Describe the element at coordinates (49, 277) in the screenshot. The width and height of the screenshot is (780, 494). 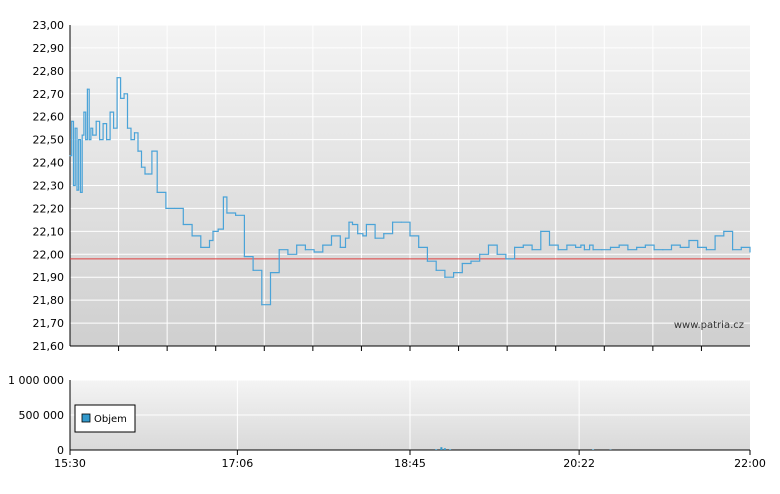
I see `price-y-tick-label: 21,90` at that location.